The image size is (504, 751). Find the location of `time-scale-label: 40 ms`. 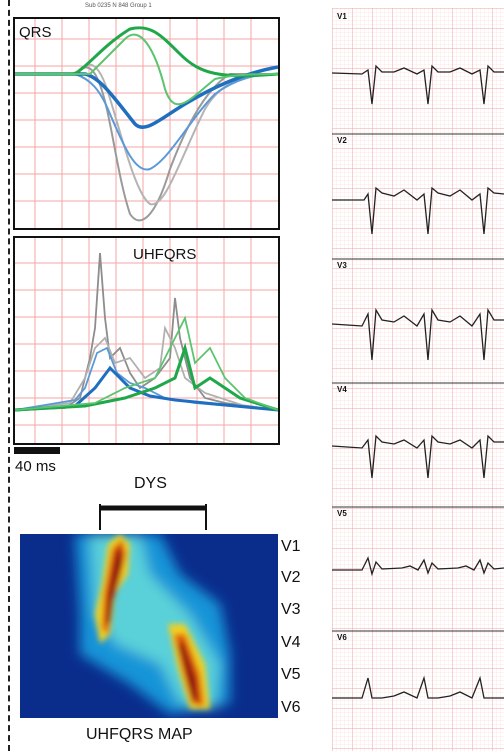

time-scale-label: 40 ms is located at coordinates (35, 466).